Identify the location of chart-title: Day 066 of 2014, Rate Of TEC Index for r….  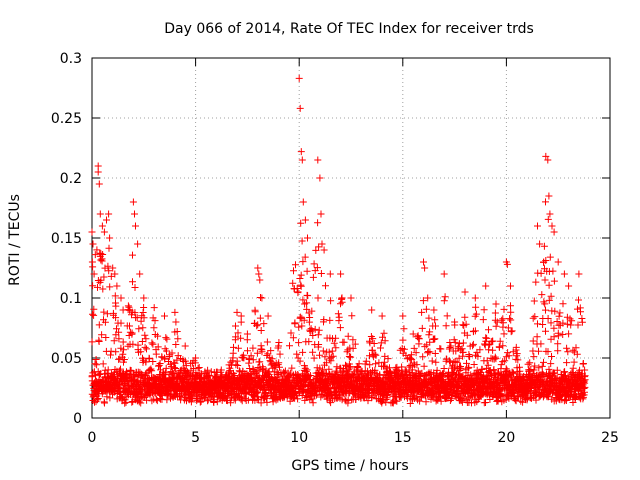
(349, 29).